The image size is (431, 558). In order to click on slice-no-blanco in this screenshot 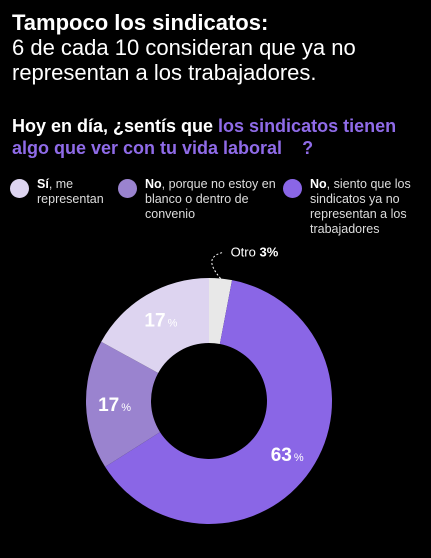, I will do `click(123, 404)`.